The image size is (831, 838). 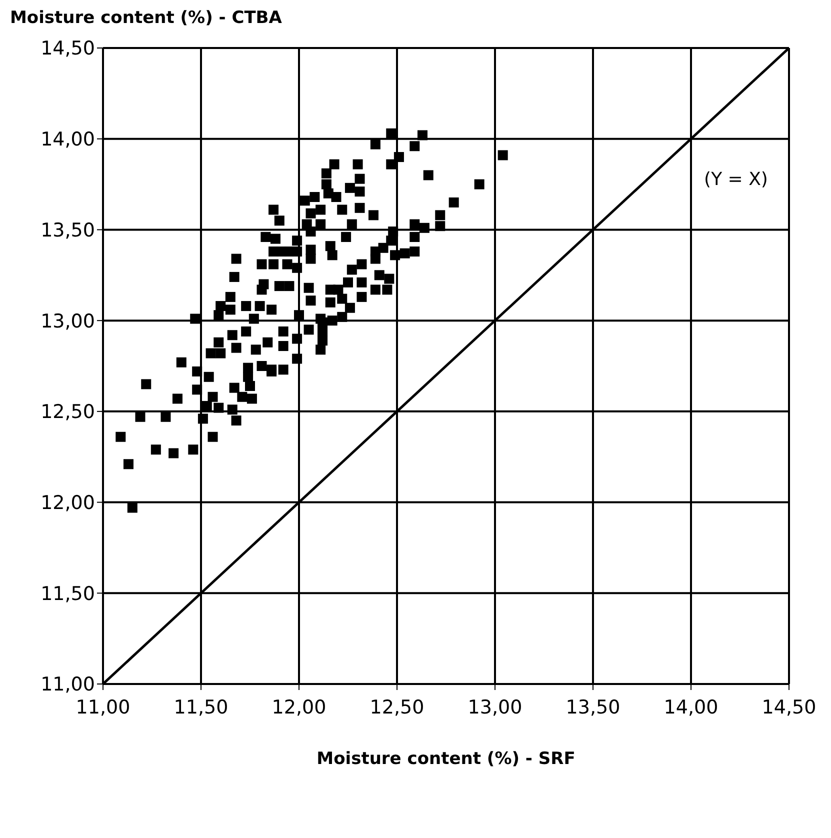 I want to click on y-tick-label: 11,50, so click(x=67, y=593).